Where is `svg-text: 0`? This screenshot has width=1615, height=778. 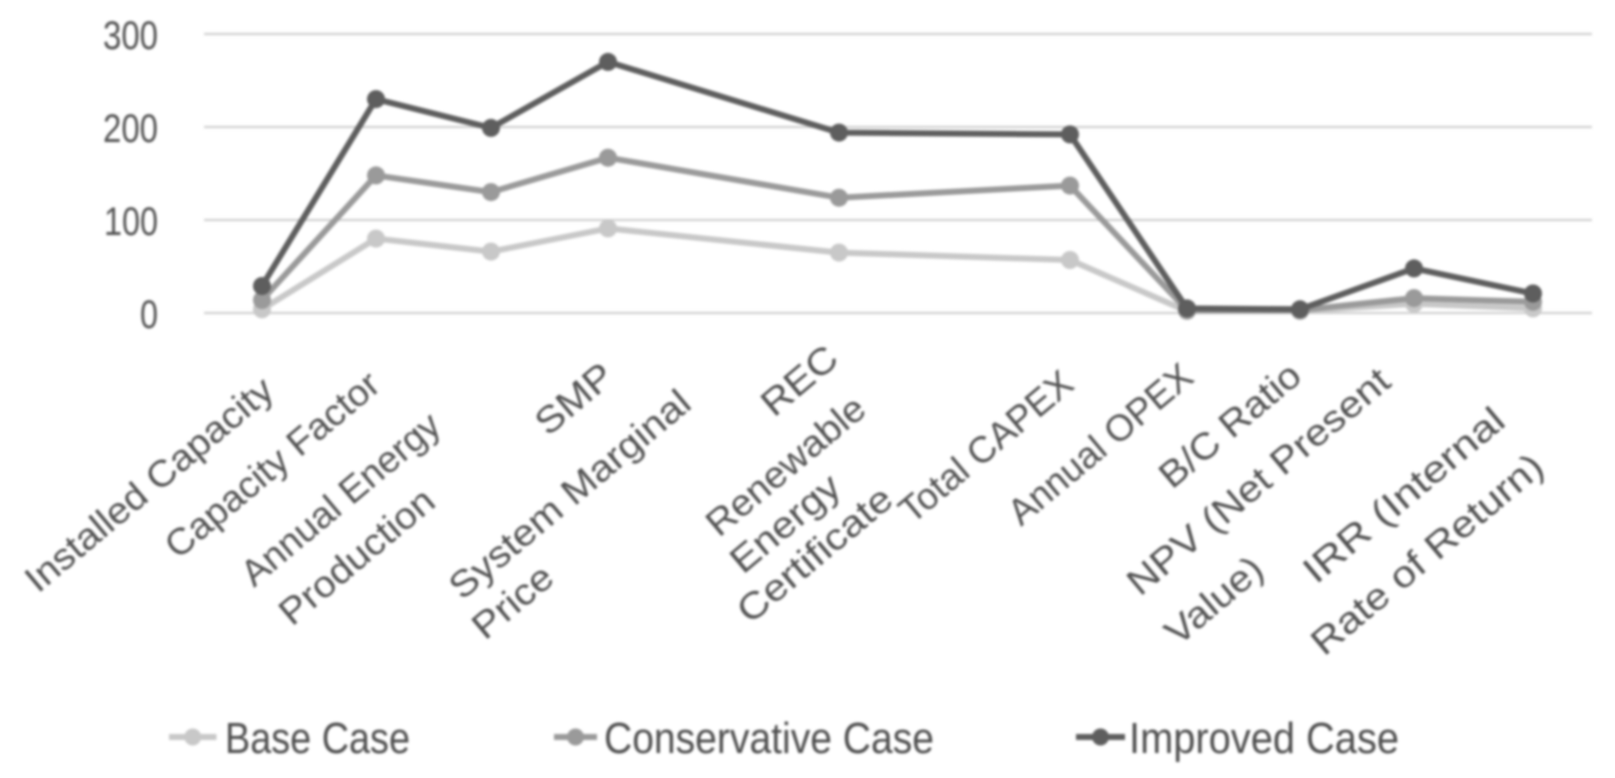
svg-text: 0 is located at coordinates (149, 315).